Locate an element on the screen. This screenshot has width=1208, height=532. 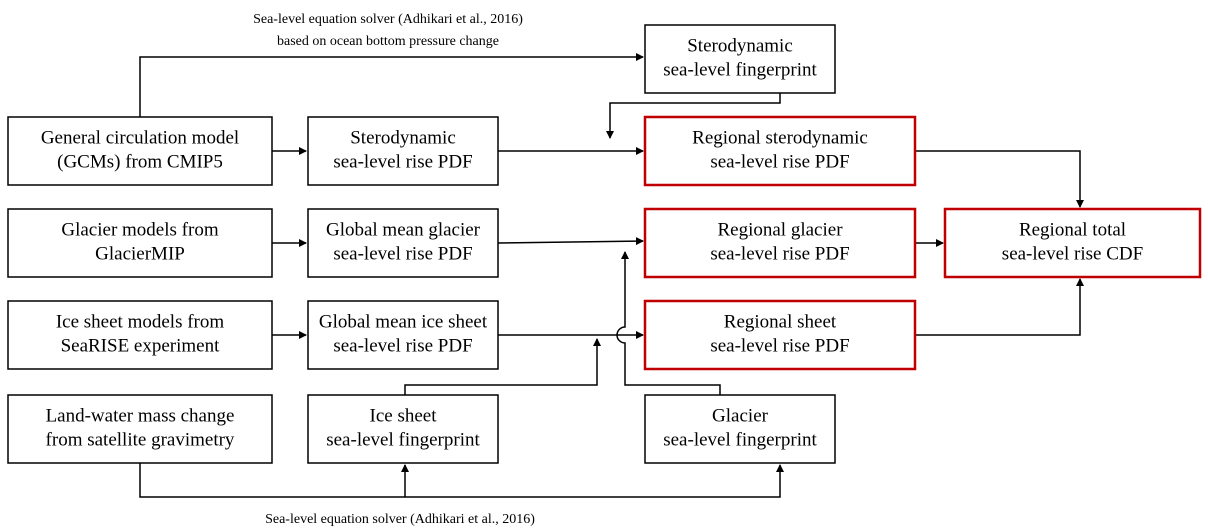
node: Sterodynamic sea-level fingerprint is located at coordinates (740, 59).